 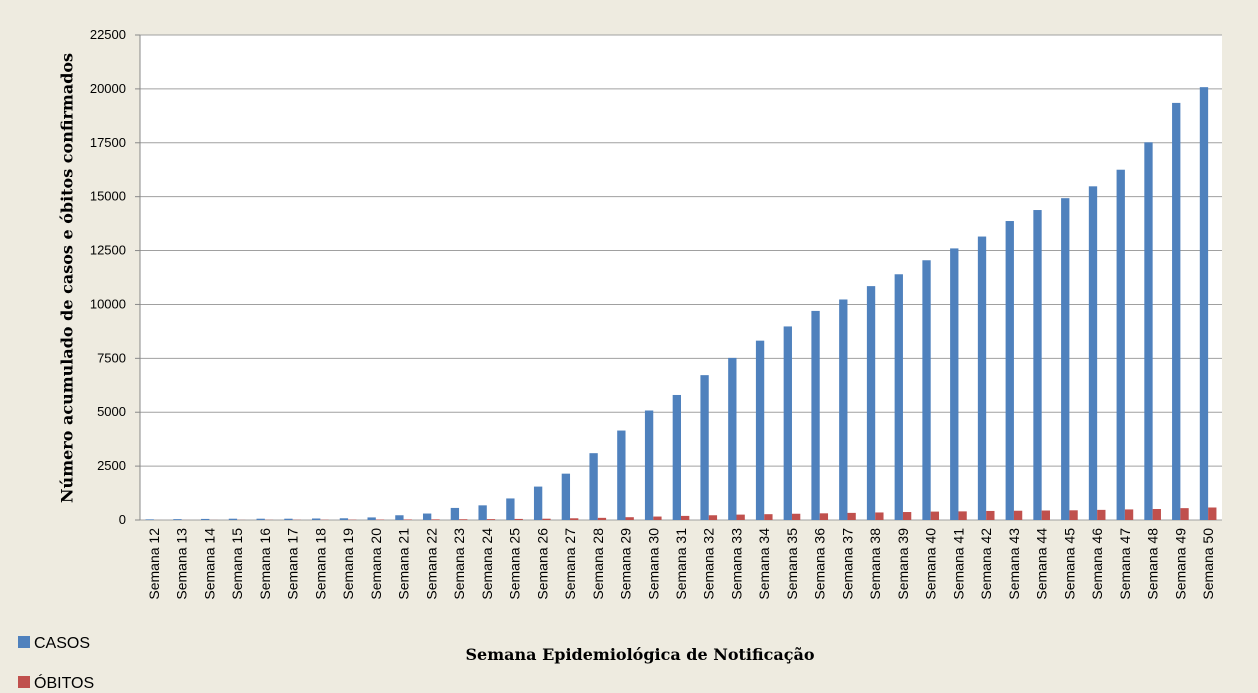 I want to click on x-tick-label: Semana 32, so click(x=709, y=564).